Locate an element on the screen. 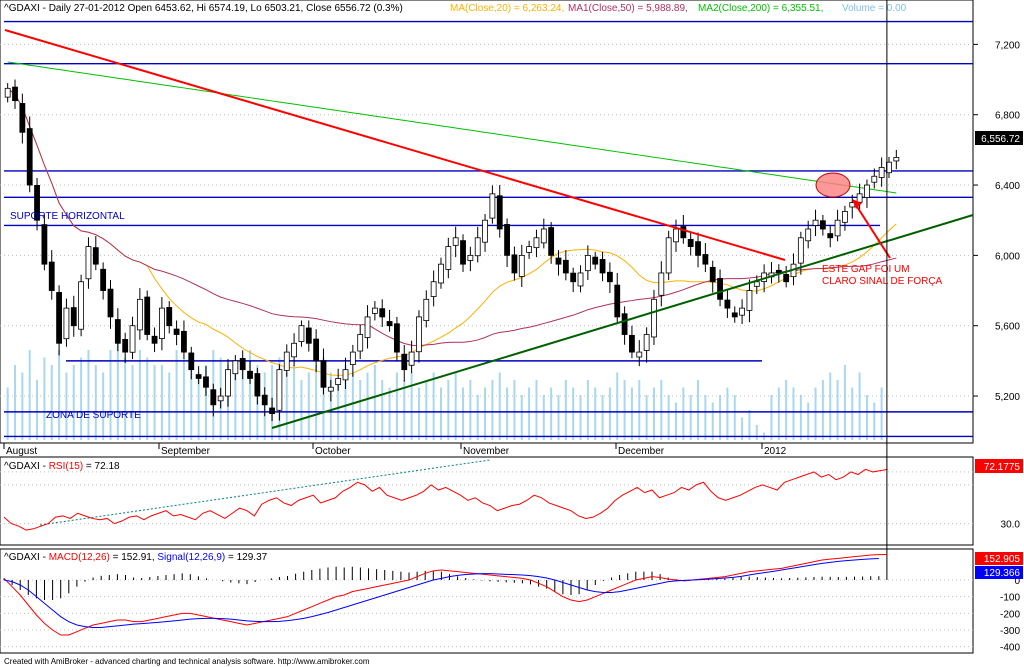 The width and height of the screenshot is (1024, 667). price-axis: 5,200 5,600 6,000 6,400 6,800 7,200 is located at coordinates (996, 221).